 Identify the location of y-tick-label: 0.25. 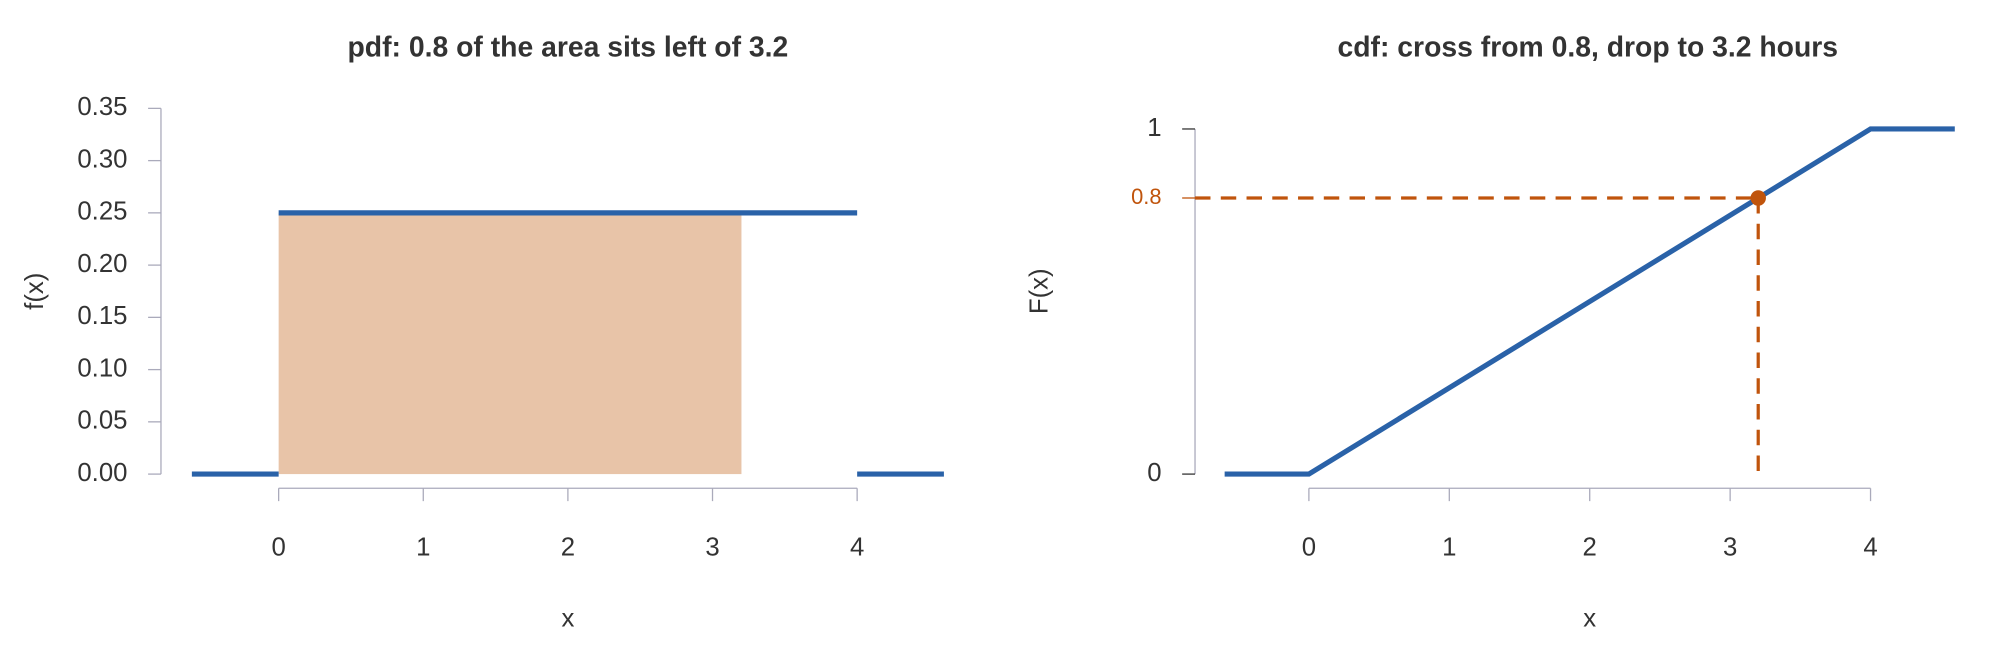
(102, 212).